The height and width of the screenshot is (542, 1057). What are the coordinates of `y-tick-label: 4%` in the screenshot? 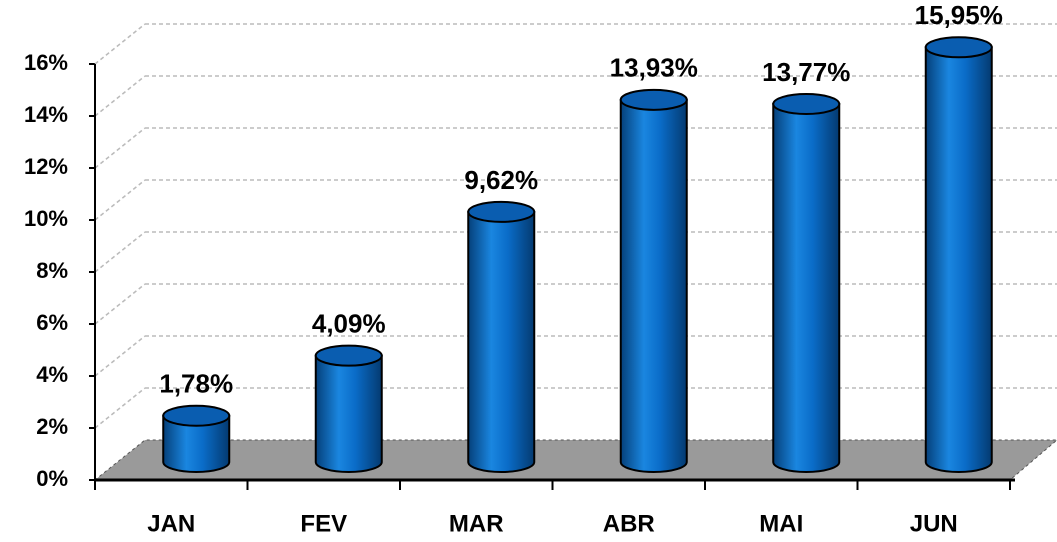 It's located at (52, 374).